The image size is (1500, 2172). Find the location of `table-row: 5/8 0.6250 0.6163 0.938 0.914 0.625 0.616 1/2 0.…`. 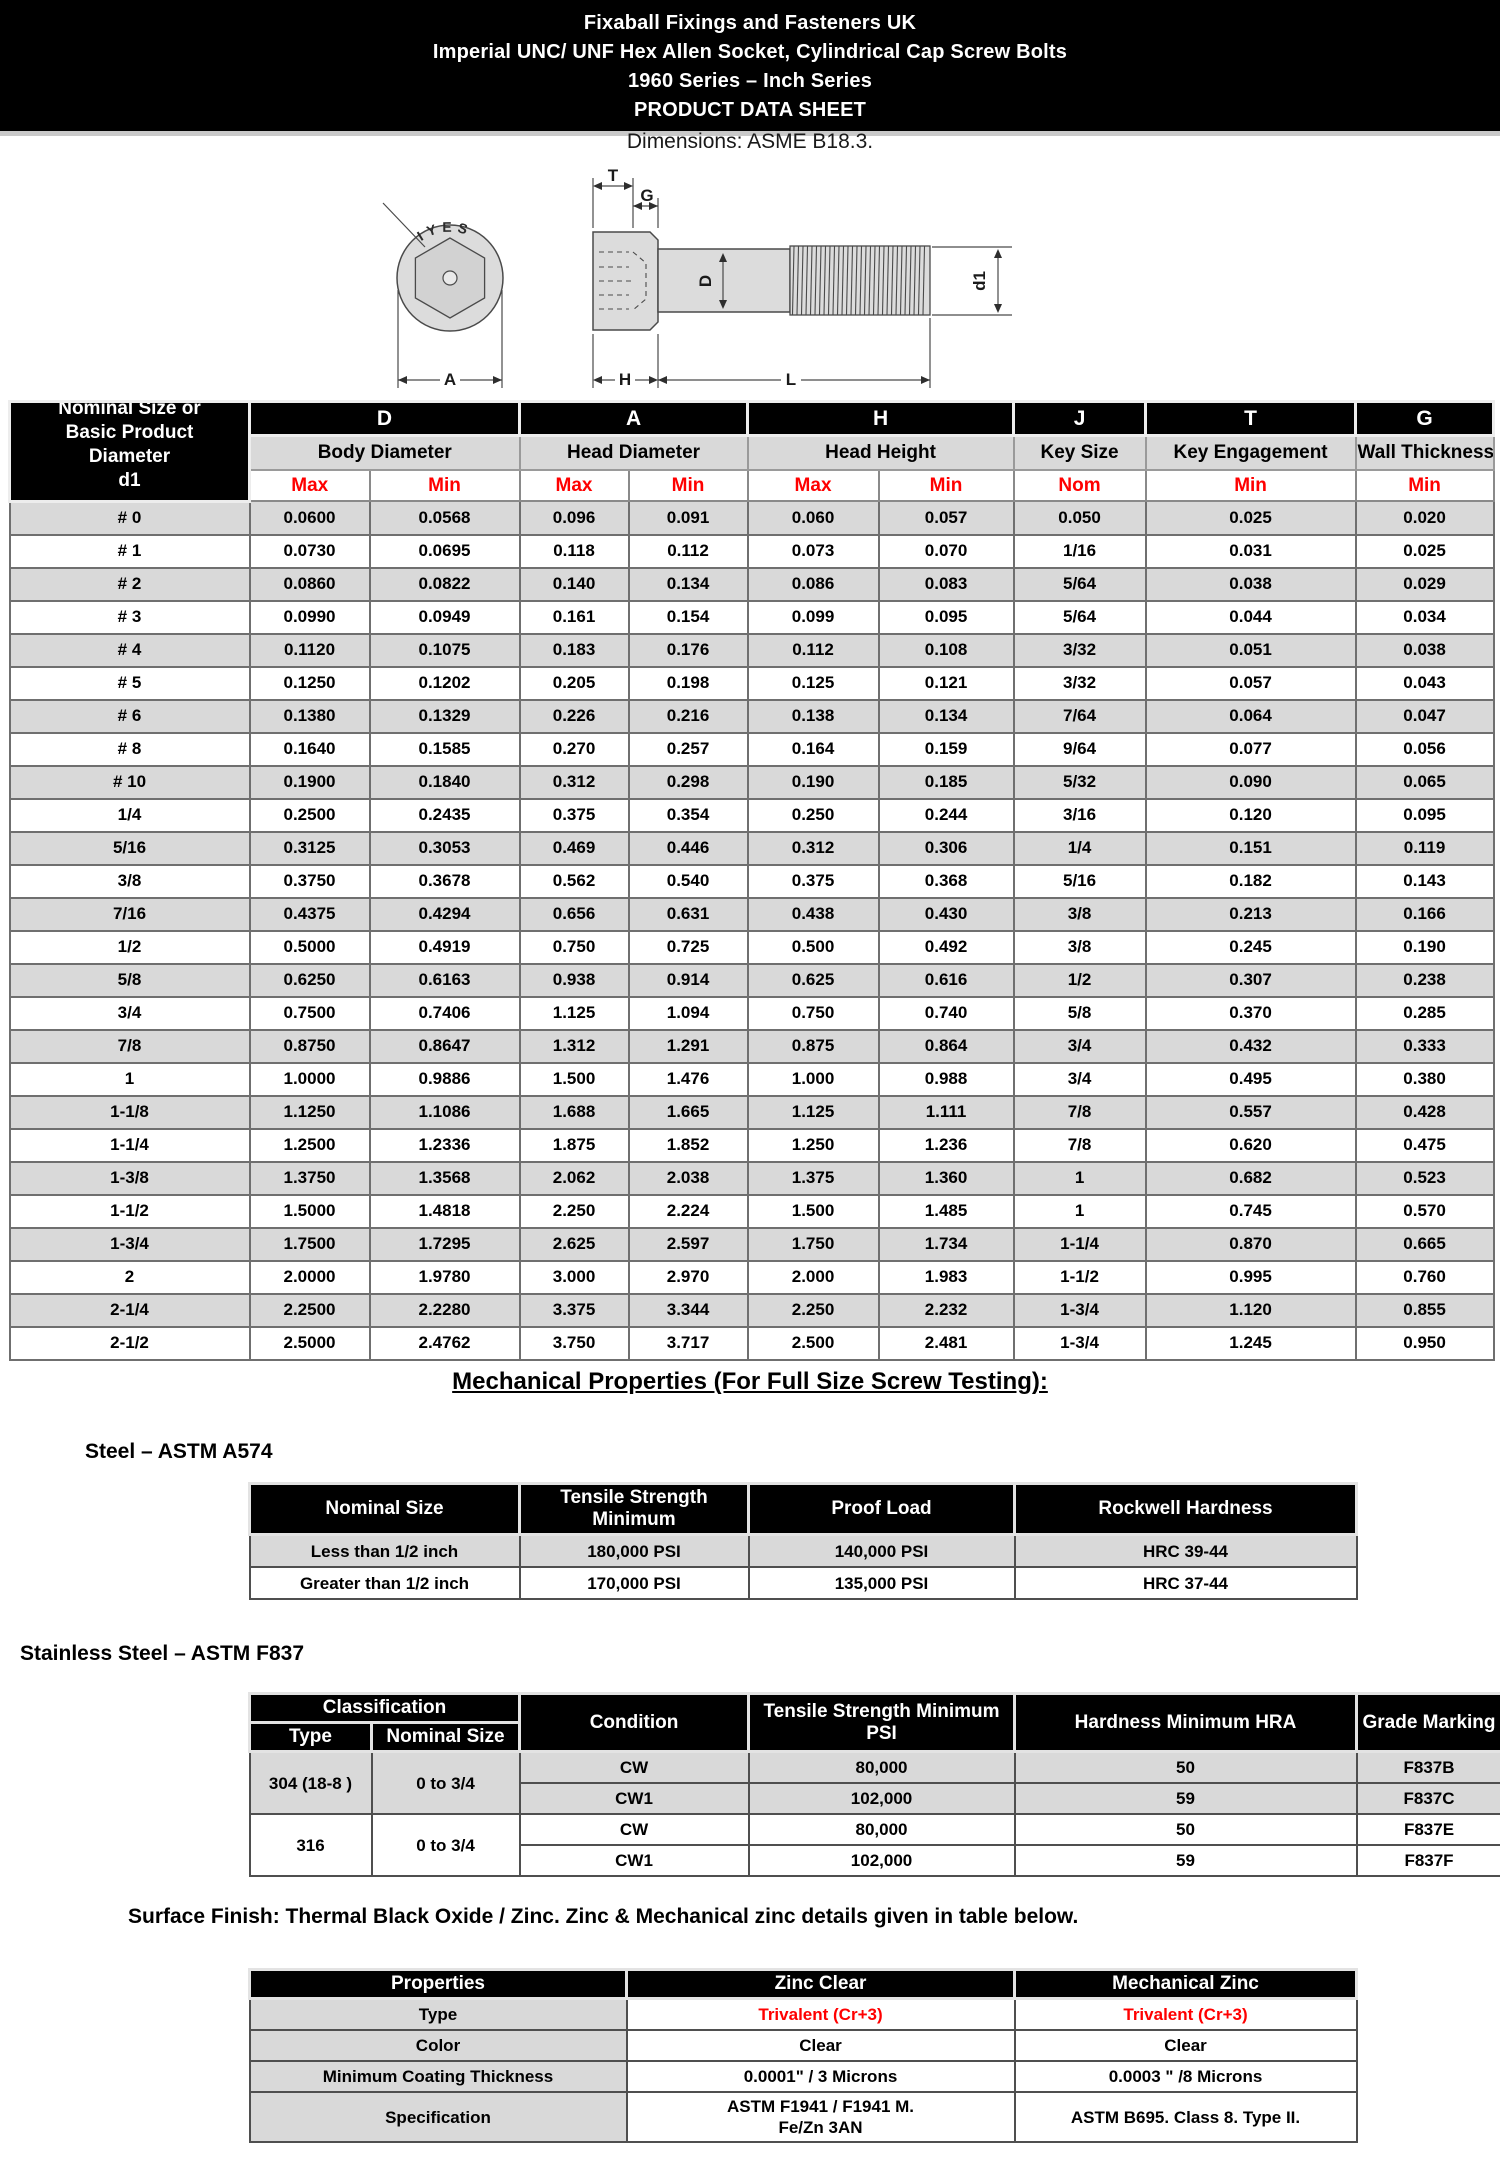

table-row: 5/8 0.6250 0.6163 0.938 0.914 0.625 0.616 1/2 0.… is located at coordinates (751, 980).